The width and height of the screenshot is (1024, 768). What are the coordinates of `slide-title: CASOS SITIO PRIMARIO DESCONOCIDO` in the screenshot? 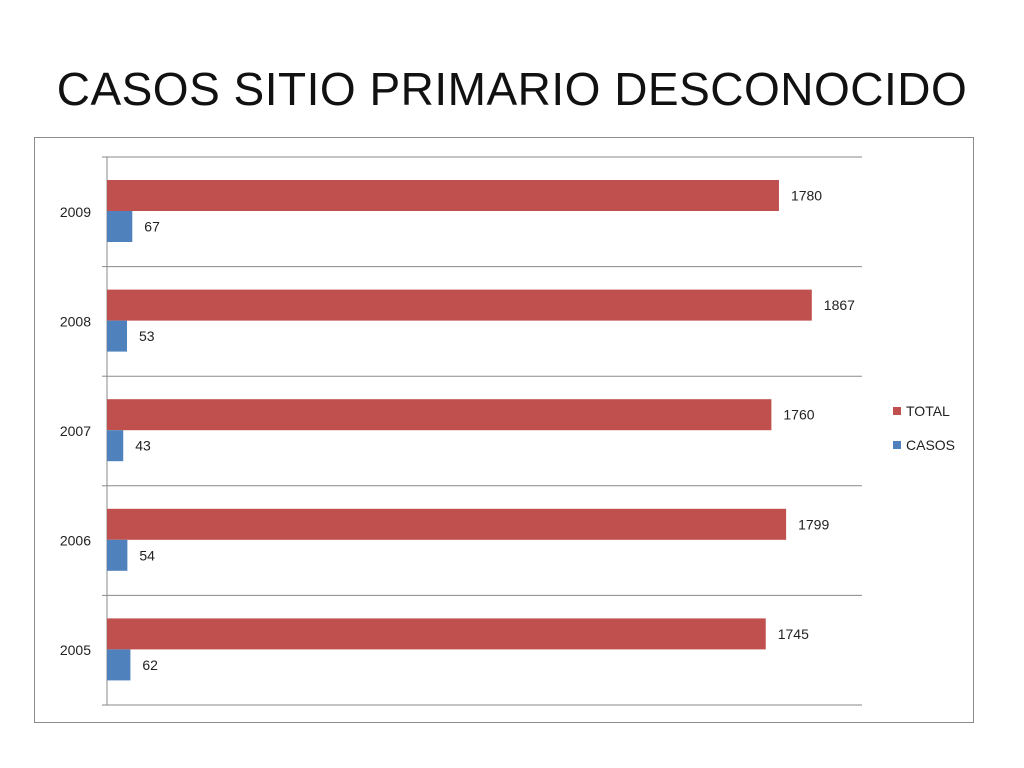 It's located at (512, 89).